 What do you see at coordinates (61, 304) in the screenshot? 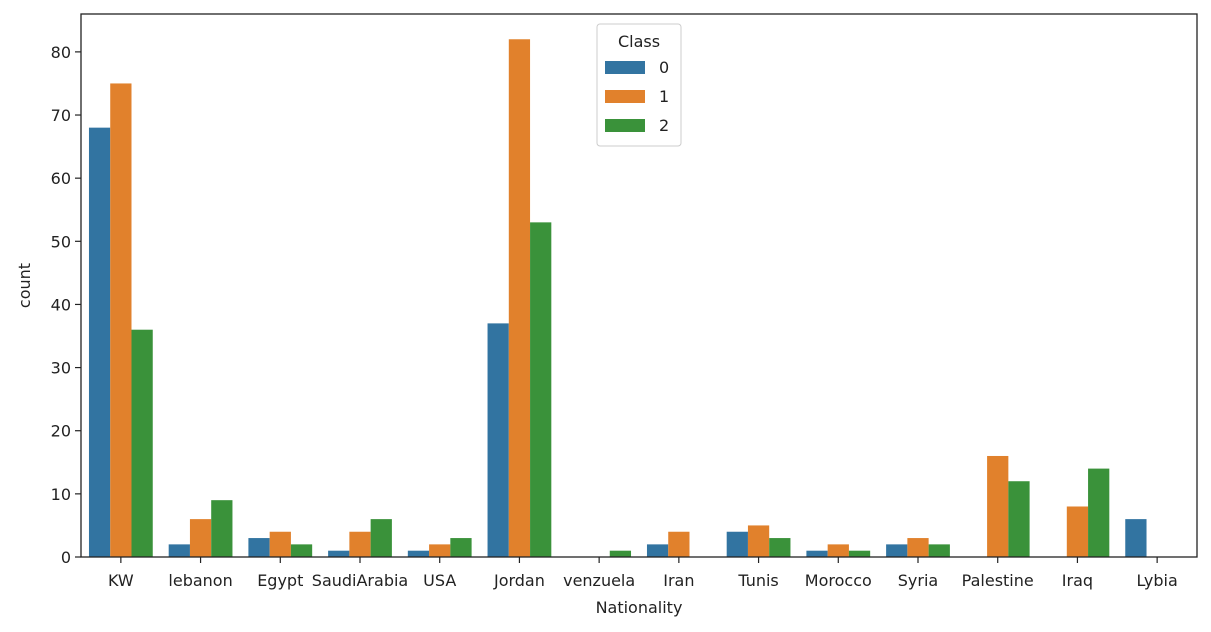
I see `y-tick-label: 40` at bounding box center [61, 304].